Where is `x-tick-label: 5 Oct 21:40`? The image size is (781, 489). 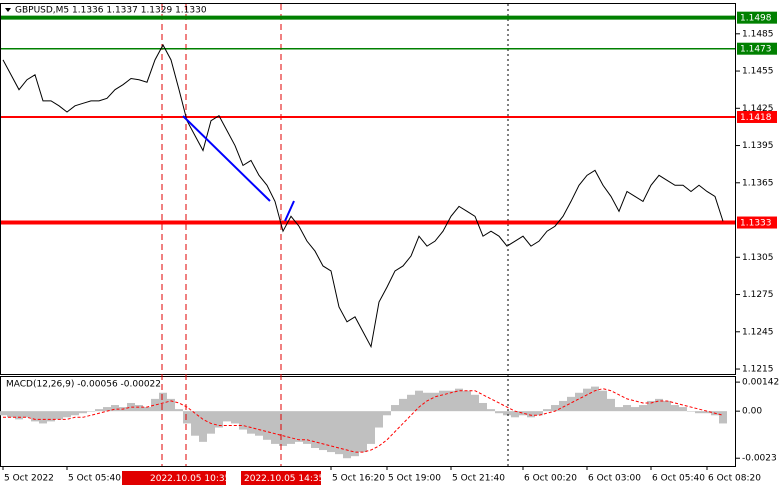
x-tick-label: 5 Oct 21:40 is located at coordinates (478, 479).